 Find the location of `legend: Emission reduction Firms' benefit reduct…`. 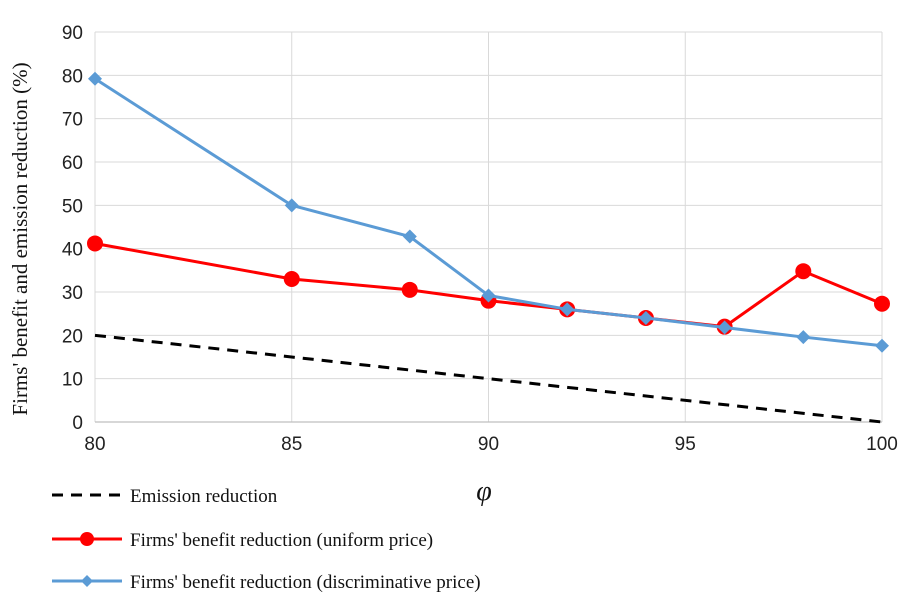

legend: Emission reduction Firms' benefit reduct… is located at coordinates (266, 539).